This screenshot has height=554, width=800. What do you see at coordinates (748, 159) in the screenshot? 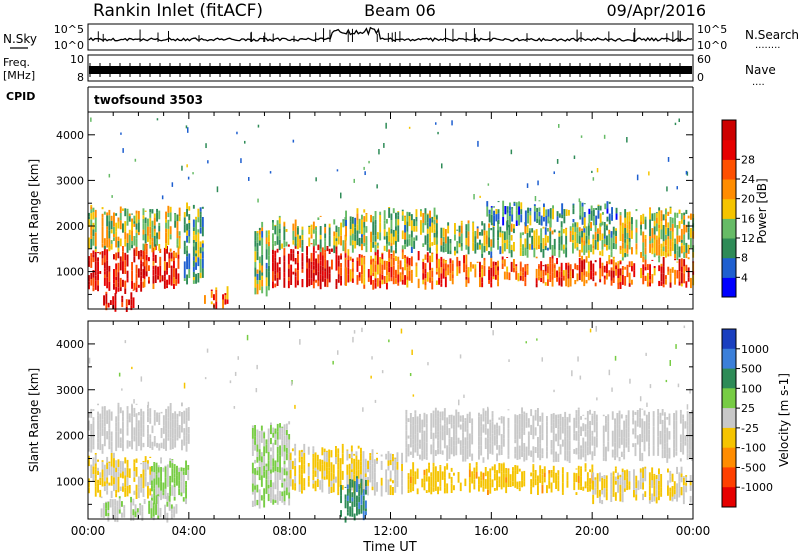
I see `power-colorbar-tick: 28` at bounding box center [748, 159].